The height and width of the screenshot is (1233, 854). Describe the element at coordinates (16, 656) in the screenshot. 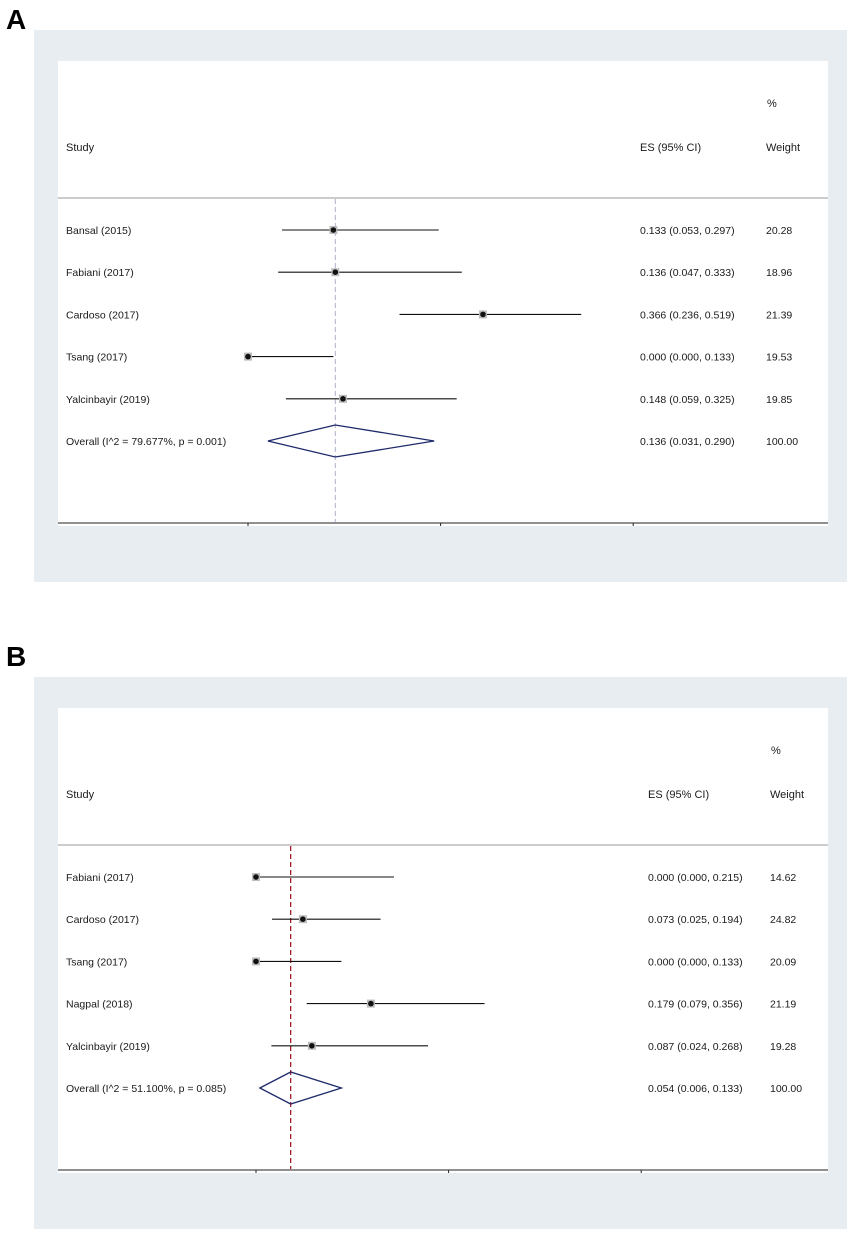

I see `panel-b-letter: B` at that location.